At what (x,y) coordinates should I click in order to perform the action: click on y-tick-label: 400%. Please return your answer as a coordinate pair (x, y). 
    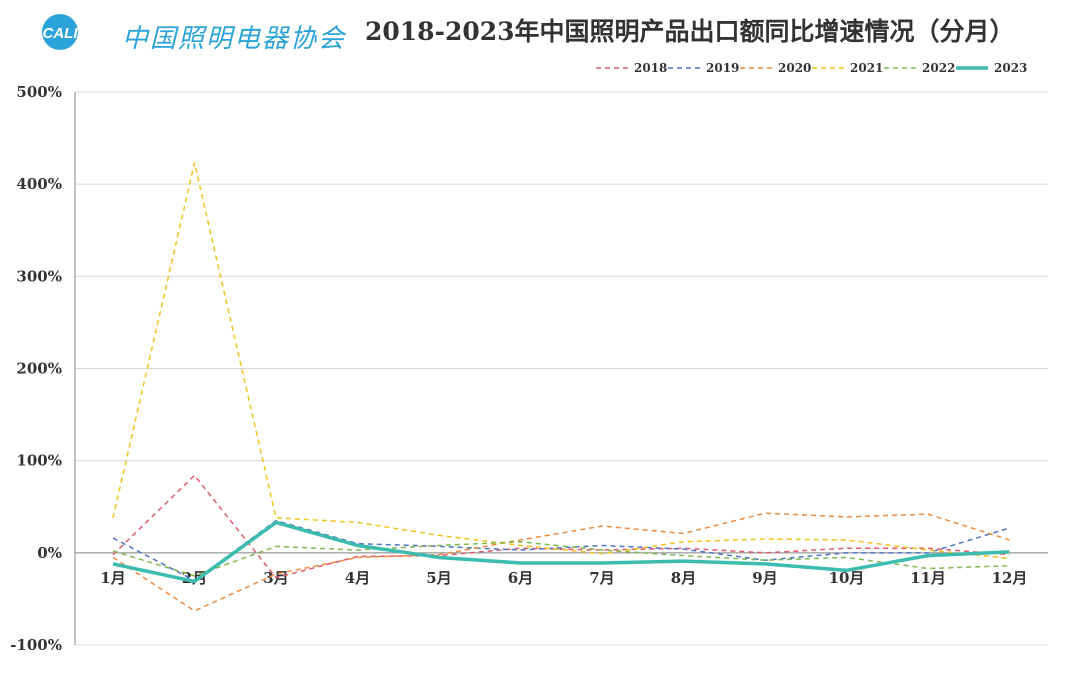
    Looking at the image, I should click on (39, 184).